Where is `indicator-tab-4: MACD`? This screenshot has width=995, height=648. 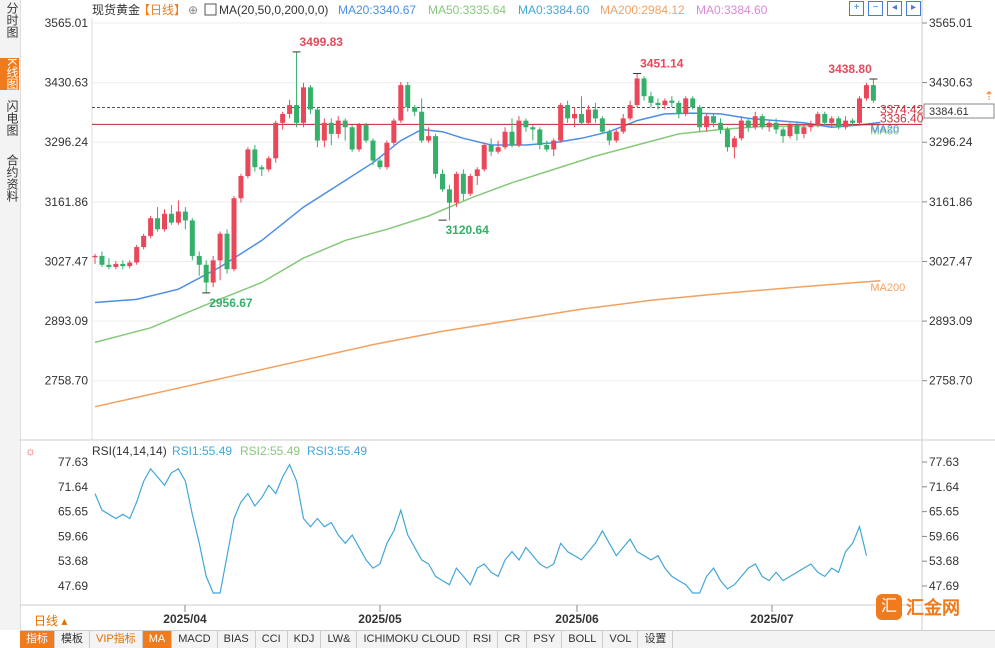 indicator-tab-4: MACD is located at coordinates (195, 639).